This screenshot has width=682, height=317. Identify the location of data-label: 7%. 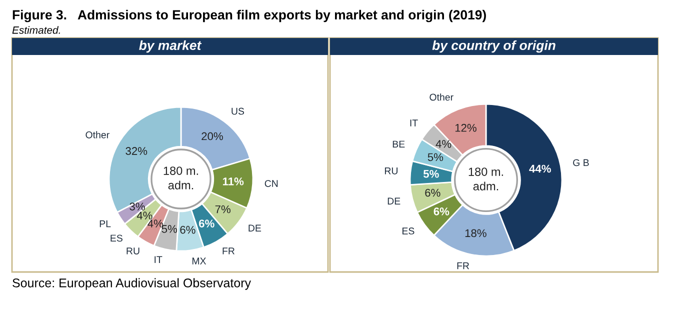
(222, 209).